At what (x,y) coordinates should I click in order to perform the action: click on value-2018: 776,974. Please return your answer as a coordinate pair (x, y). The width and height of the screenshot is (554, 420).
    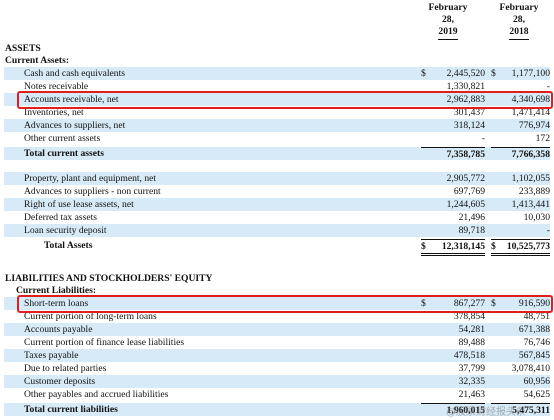
    Looking at the image, I should click on (520, 125).